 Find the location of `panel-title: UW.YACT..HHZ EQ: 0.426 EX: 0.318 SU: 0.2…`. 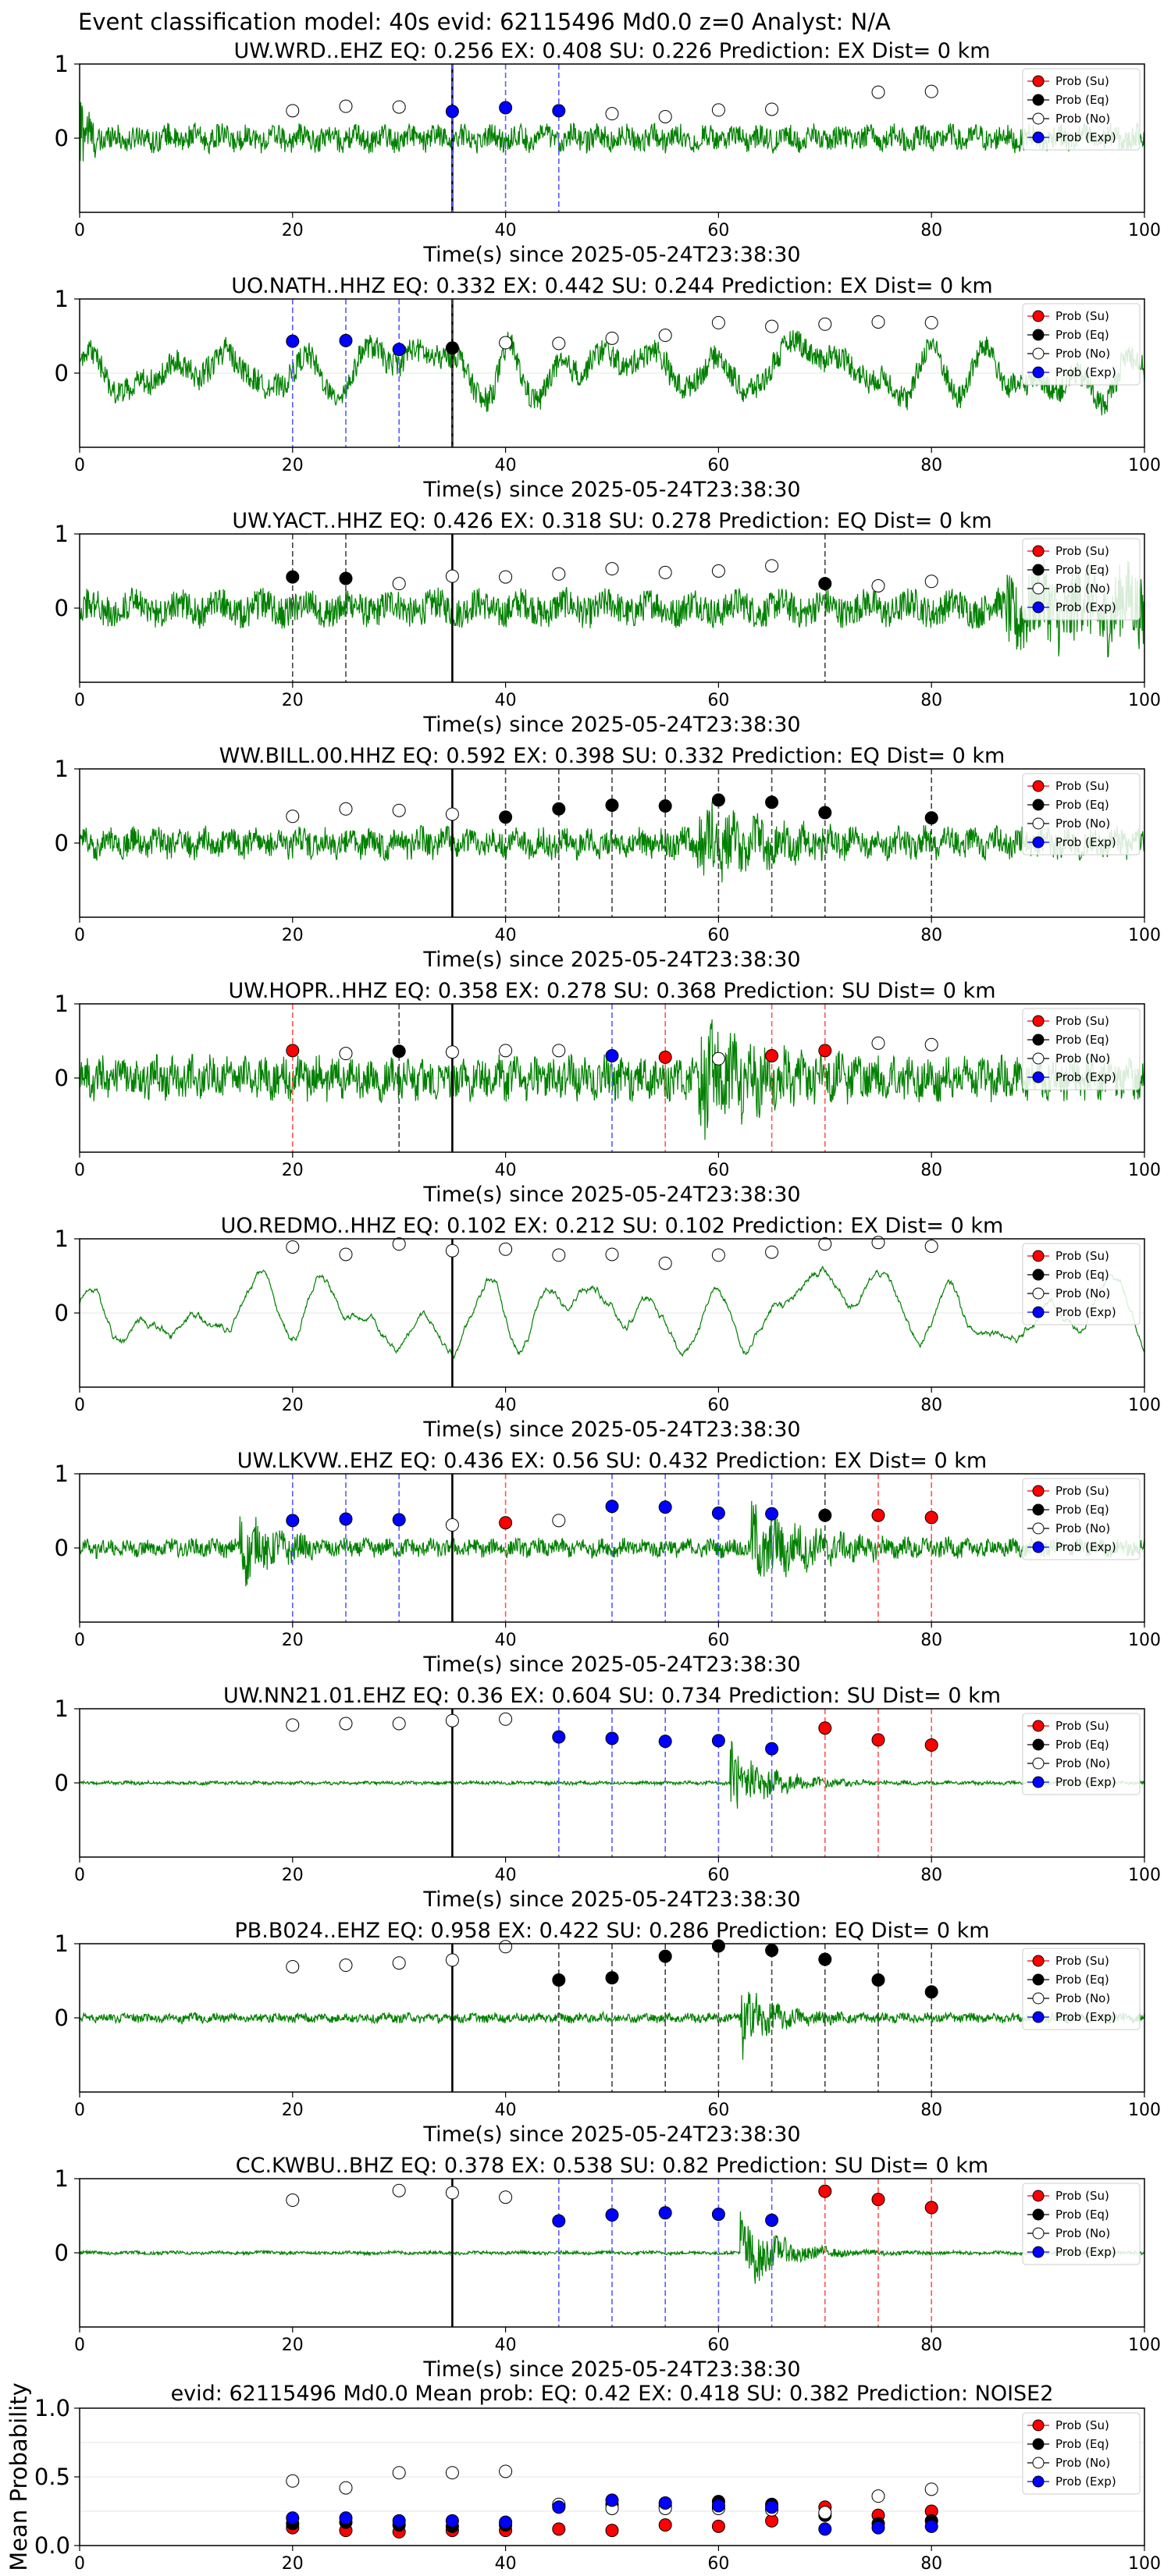

panel-title: UW.YACT..HHZ EQ: 0.426 EX: 0.318 SU: 0.2… is located at coordinates (611, 521).